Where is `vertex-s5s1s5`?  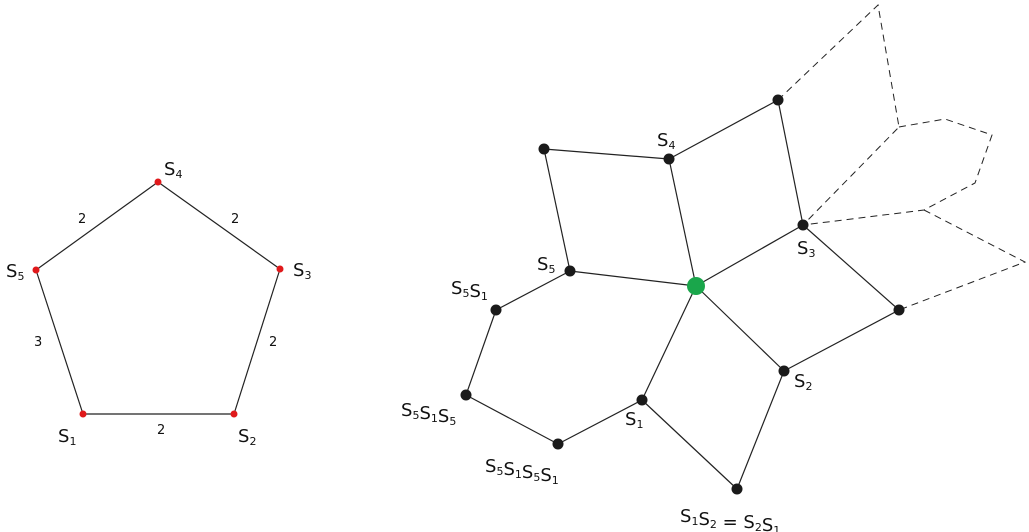
vertex-s5s1s5 is located at coordinates (466, 395).